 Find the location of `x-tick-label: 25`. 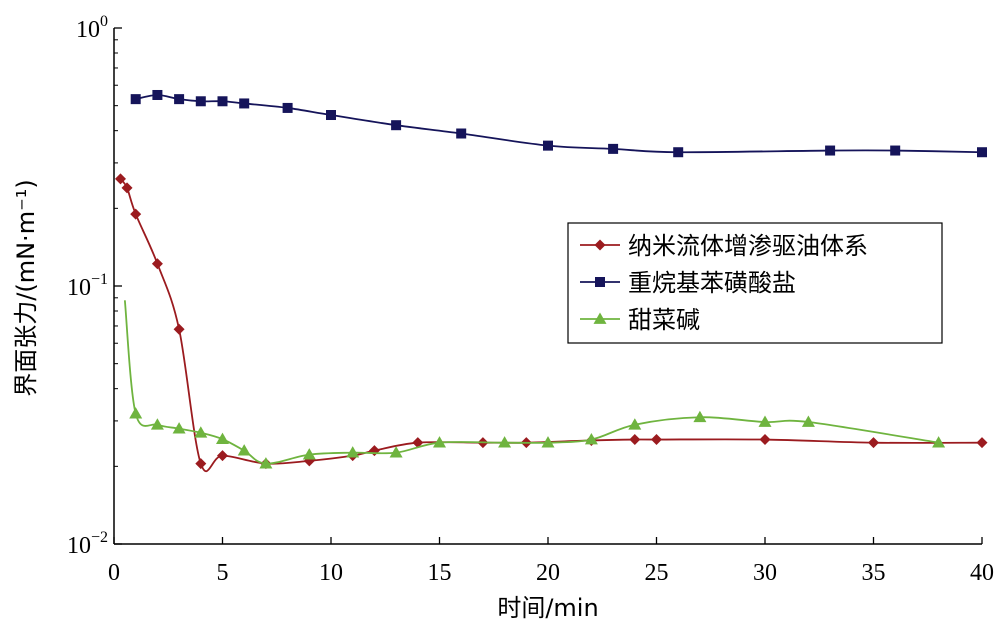

x-tick-label: 25 is located at coordinates (657, 573).